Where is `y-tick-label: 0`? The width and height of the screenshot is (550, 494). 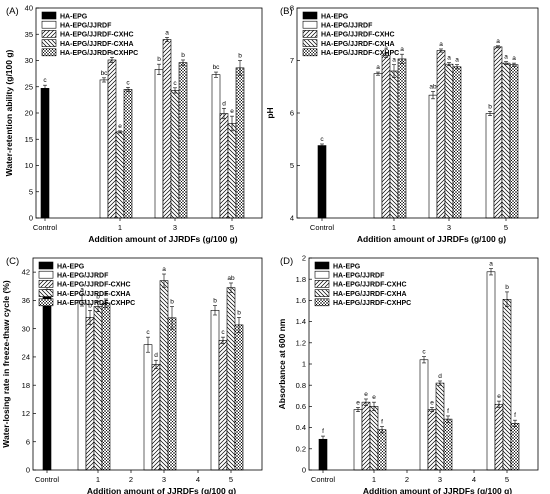
y-tick-label: 0 is located at coordinates (28, 470).